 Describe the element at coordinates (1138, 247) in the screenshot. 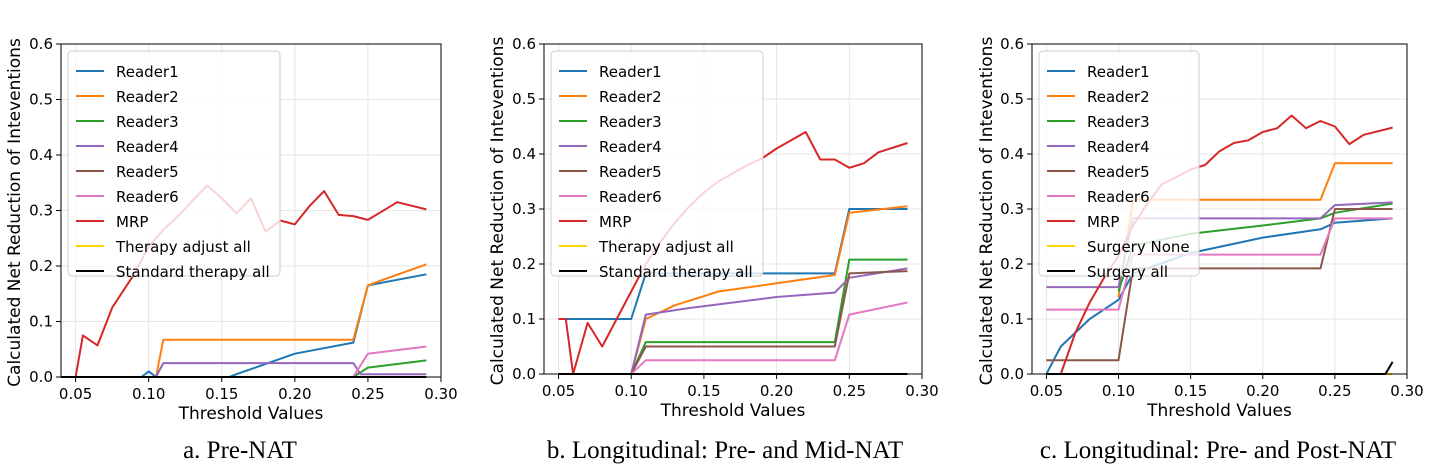

I see `legend-label-surgery-none: Surgery None` at that location.